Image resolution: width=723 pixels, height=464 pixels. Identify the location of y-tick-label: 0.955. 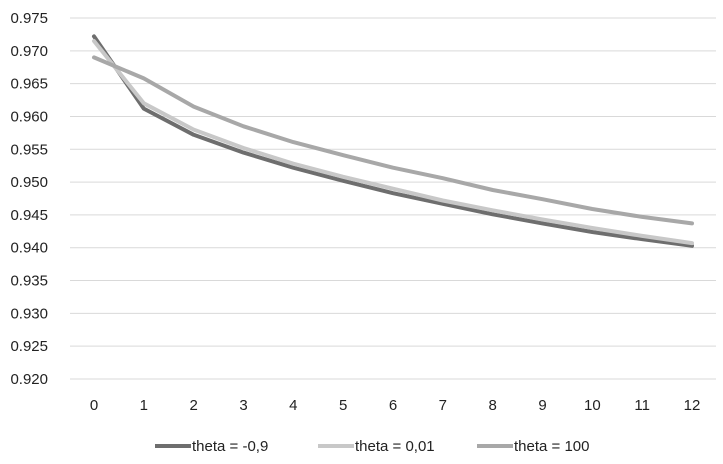
(29, 149).